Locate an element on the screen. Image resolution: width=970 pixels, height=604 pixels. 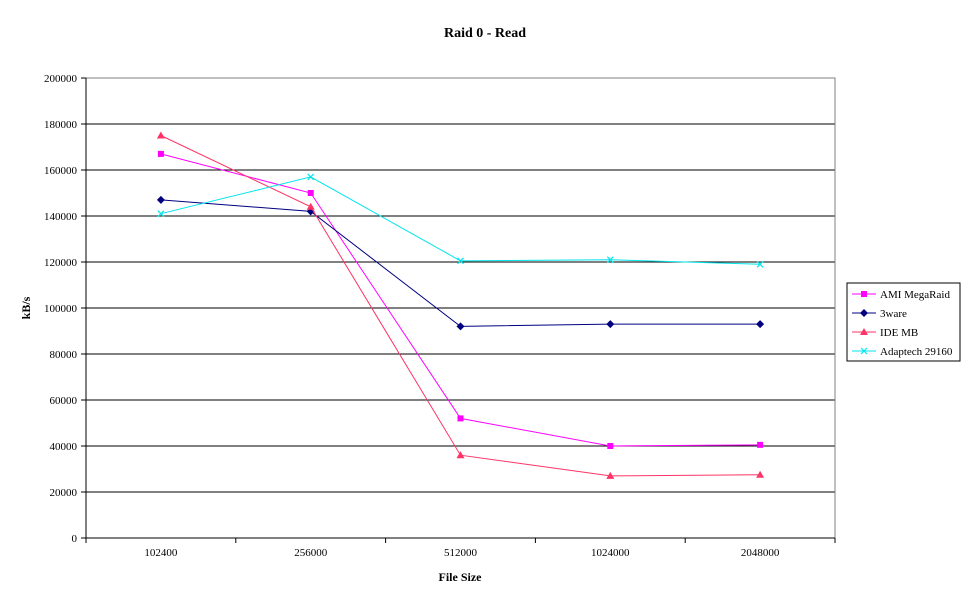
y-tick-label: 60000 is located at coordinates (64, 401).